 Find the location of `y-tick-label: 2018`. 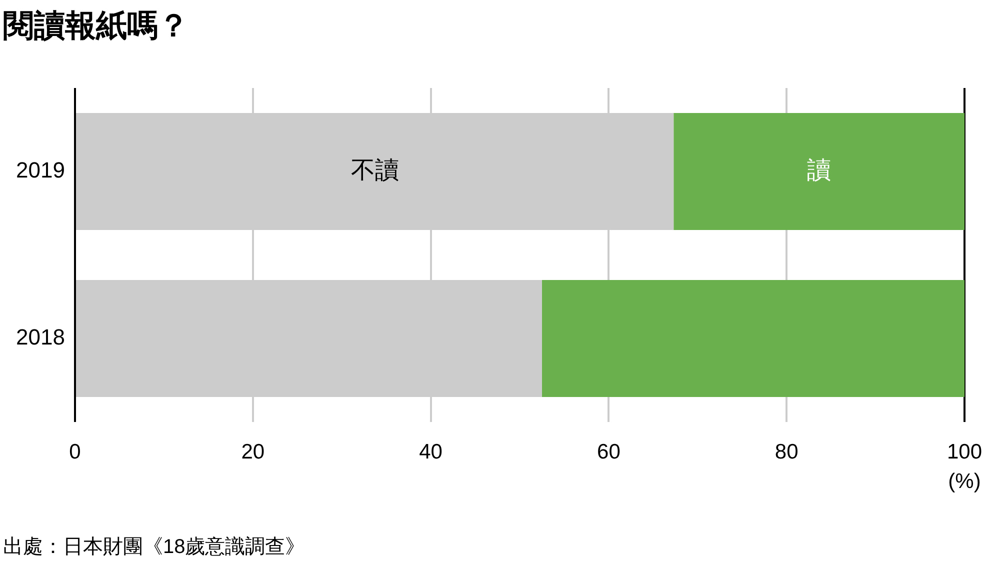

y-tick-label: 2018 is located at coordinates (40, 337).